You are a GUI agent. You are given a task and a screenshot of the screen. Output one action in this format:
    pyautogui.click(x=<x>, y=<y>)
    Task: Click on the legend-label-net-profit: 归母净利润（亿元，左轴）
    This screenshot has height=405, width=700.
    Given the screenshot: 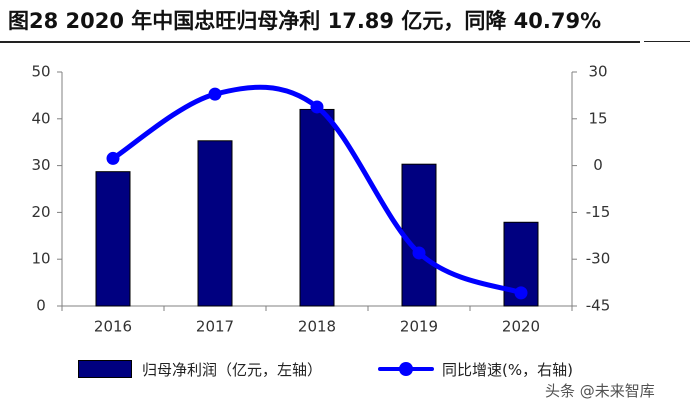 What is the action you would take?
    pyautogui.click(x=232, y=369)
    